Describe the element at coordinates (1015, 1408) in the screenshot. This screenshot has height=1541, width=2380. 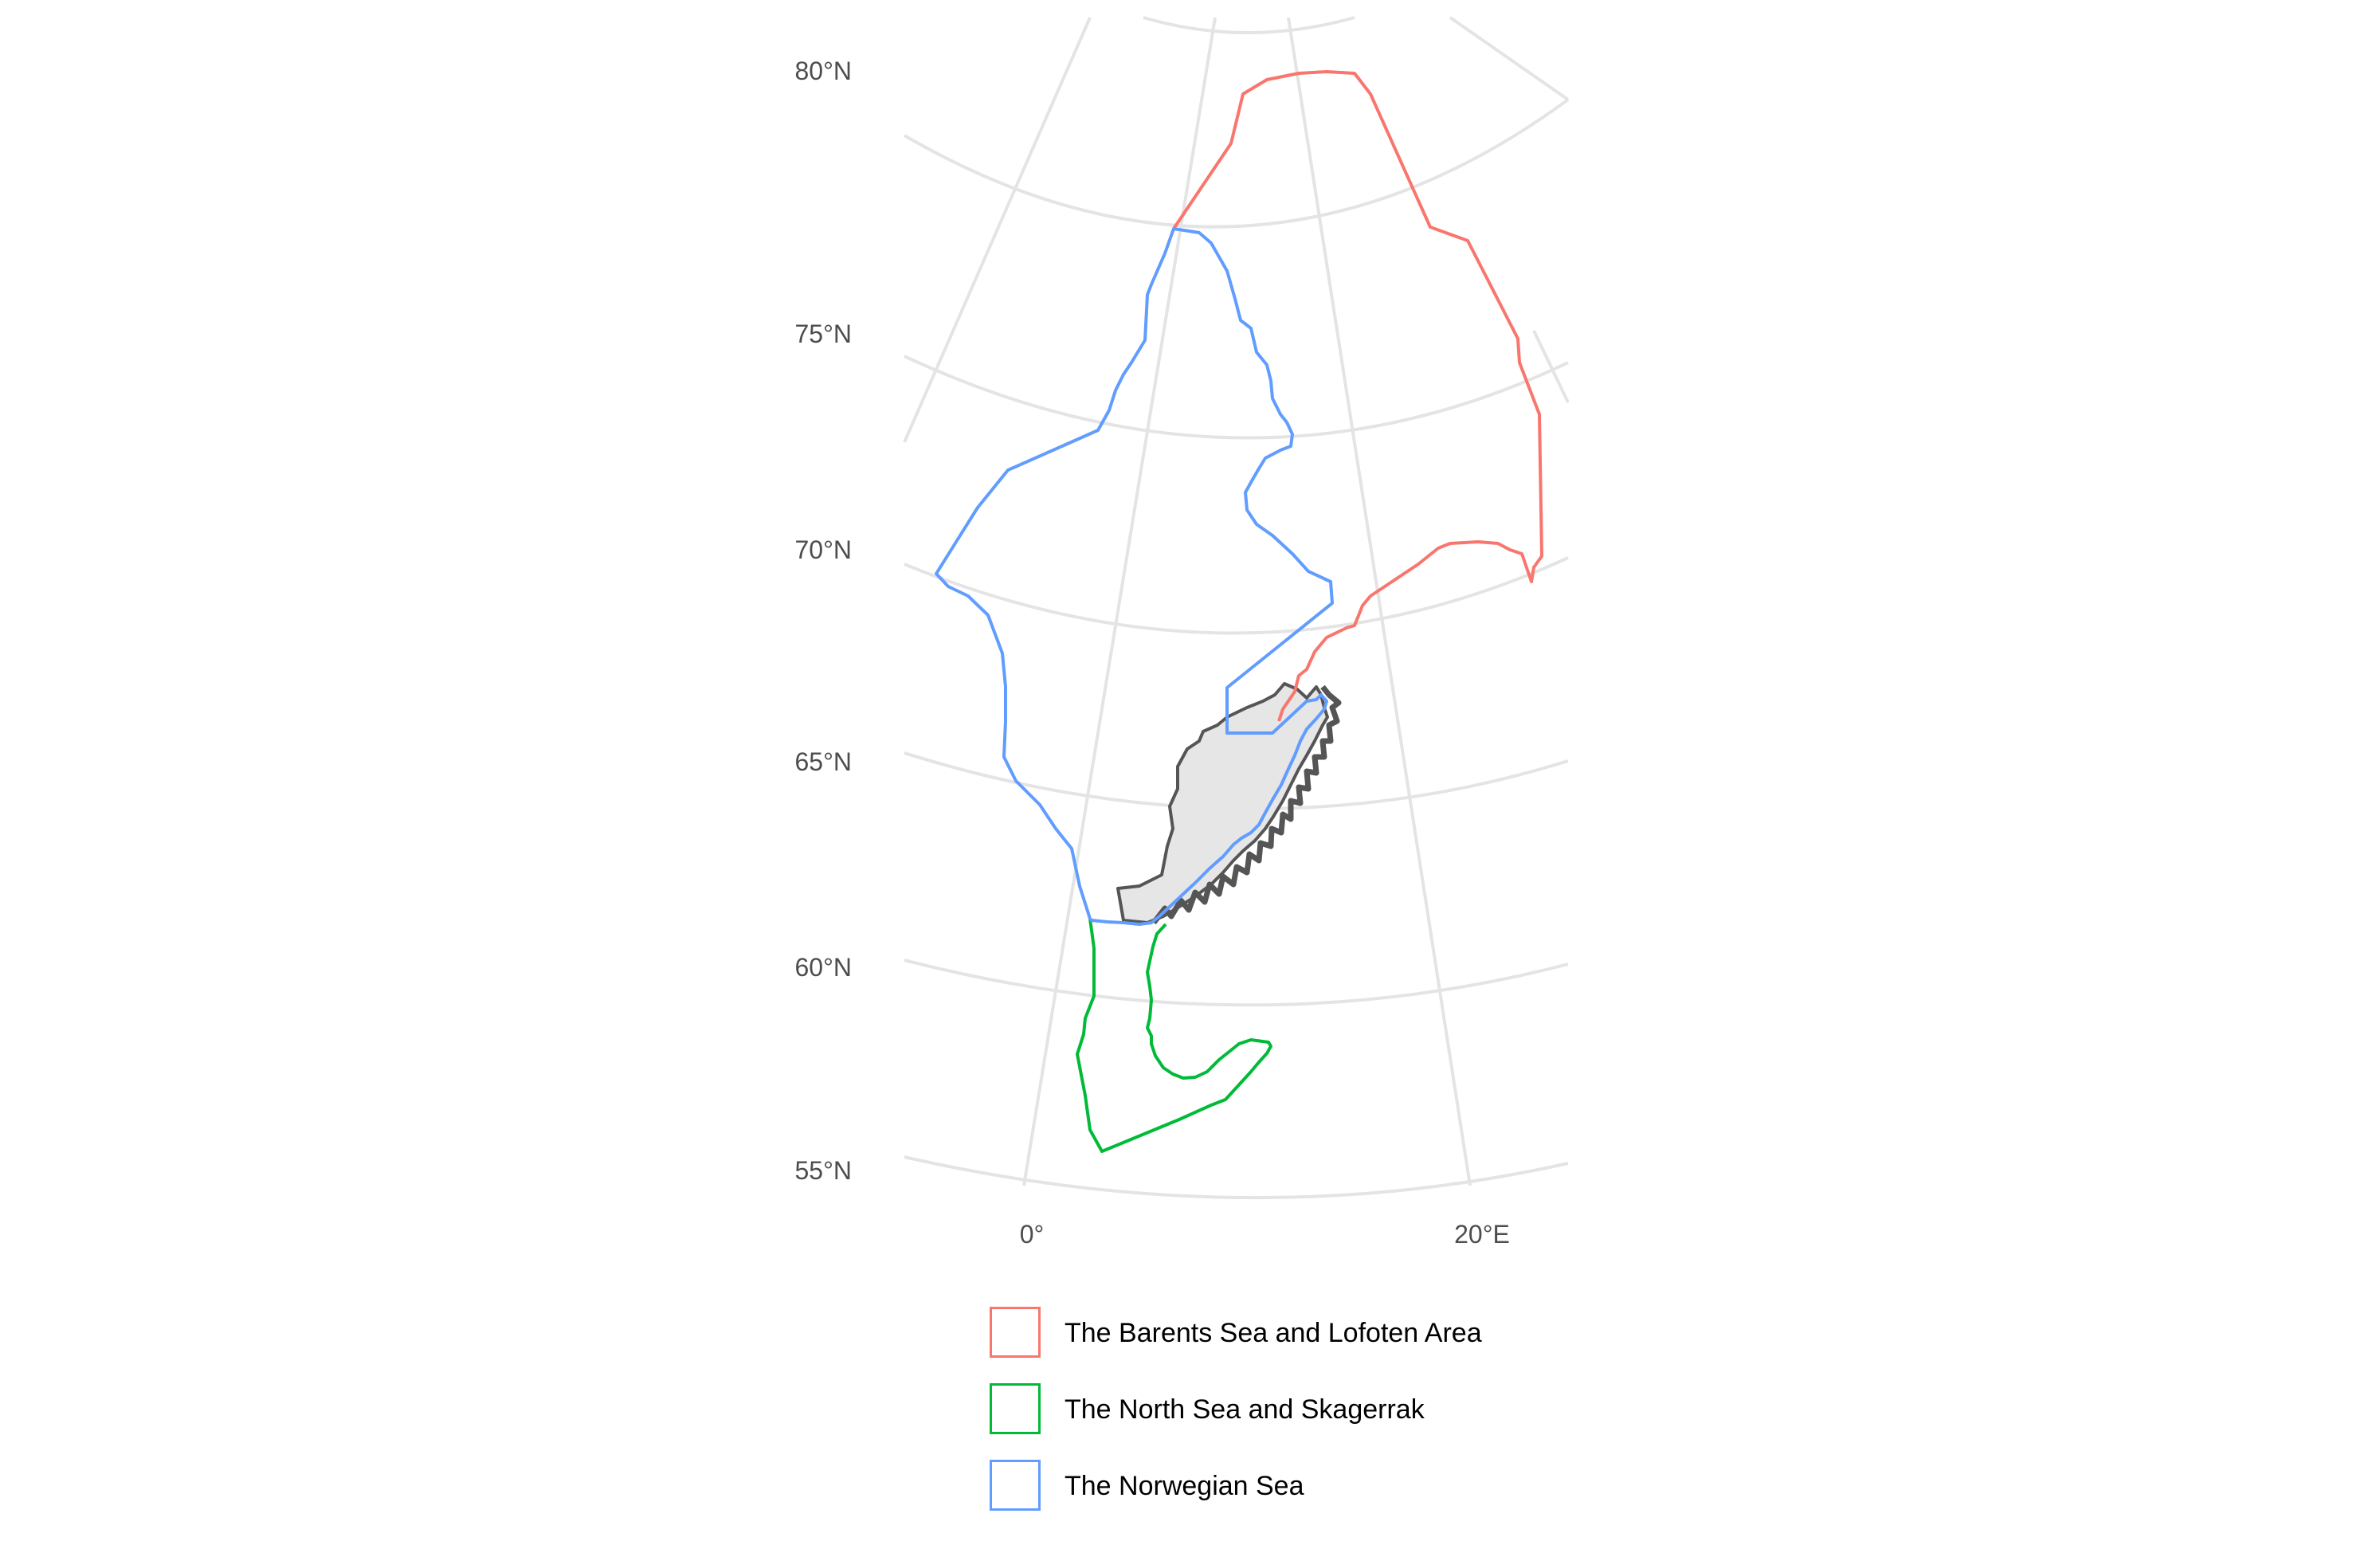
I see `legend-swatch-north-sea` at that location.